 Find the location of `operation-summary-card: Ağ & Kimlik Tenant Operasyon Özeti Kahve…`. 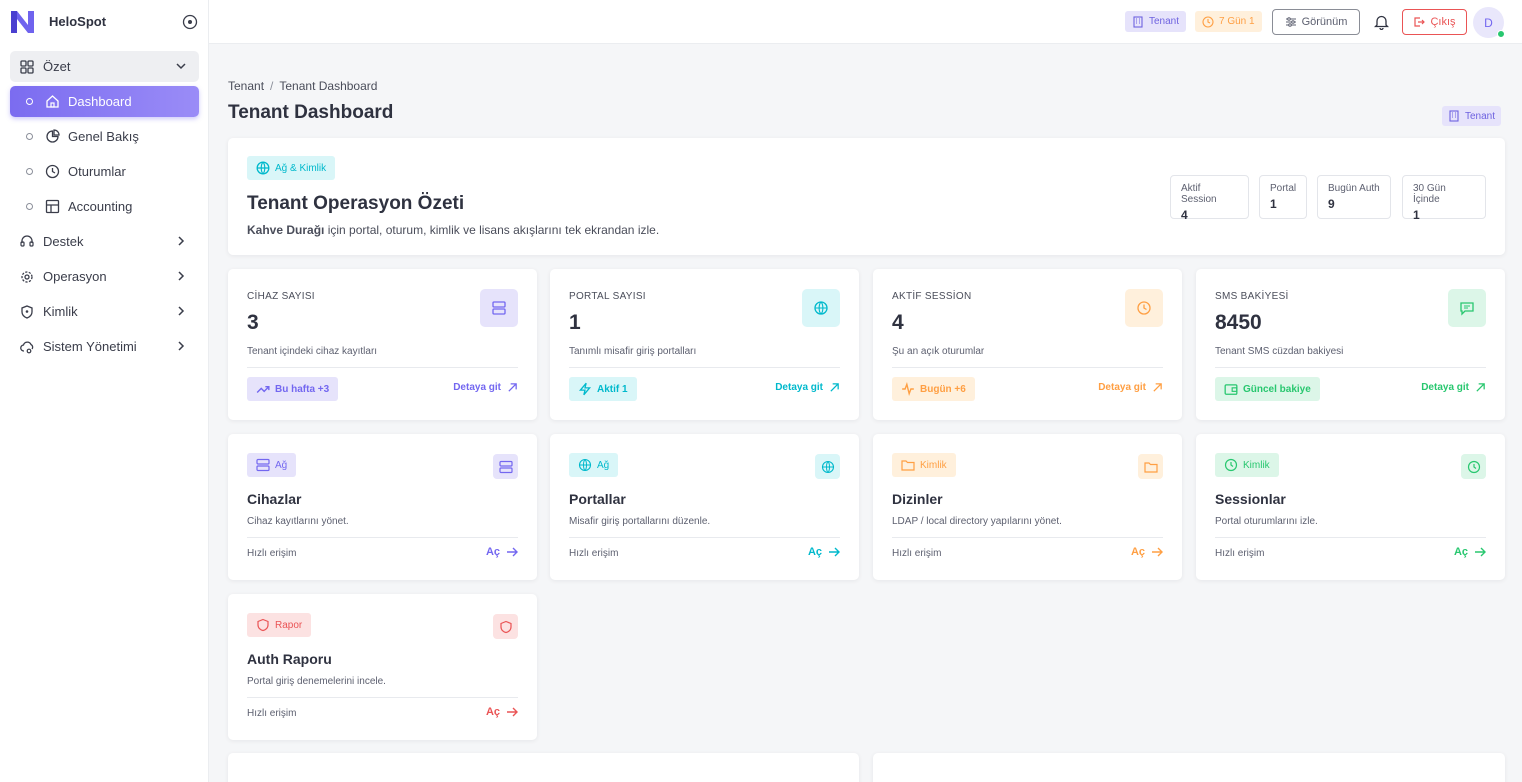

operation-summary-card: Ağ & Kimlik Tenant Operasyon Özeti Kahve… is located at coordinates (866, 196).